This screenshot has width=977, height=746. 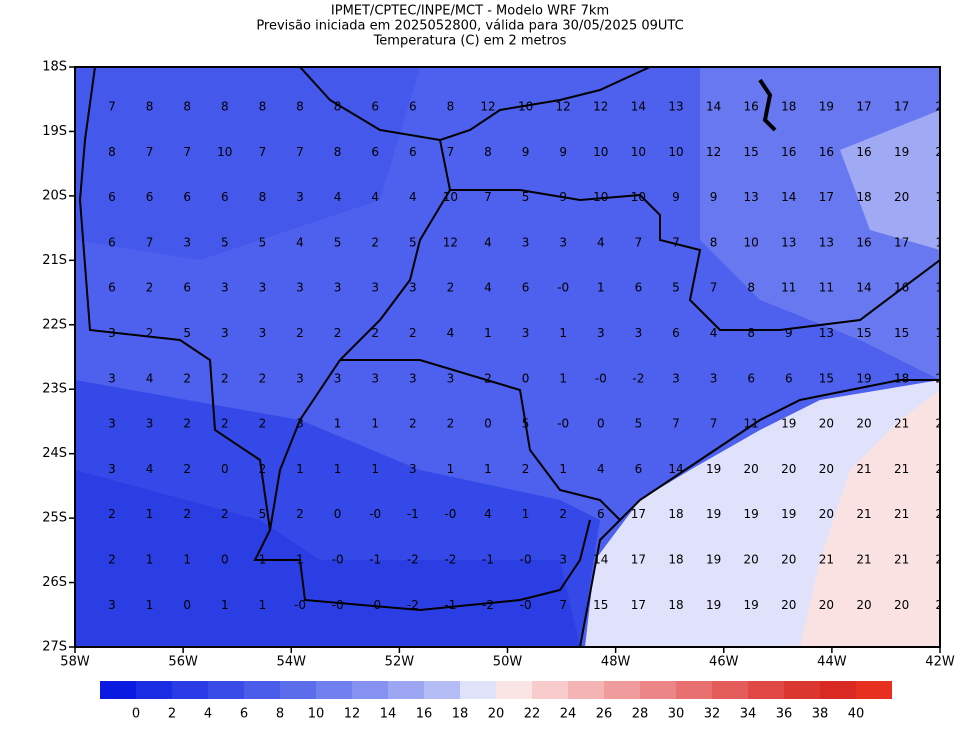 What do you see at coordinates (826, 378) in the screenshot?
I see `grid-value: 15` at bounding box center [826, 378].